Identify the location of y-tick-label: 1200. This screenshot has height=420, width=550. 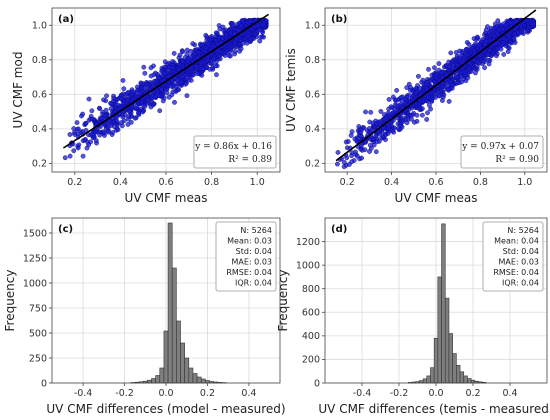
(308, 242).